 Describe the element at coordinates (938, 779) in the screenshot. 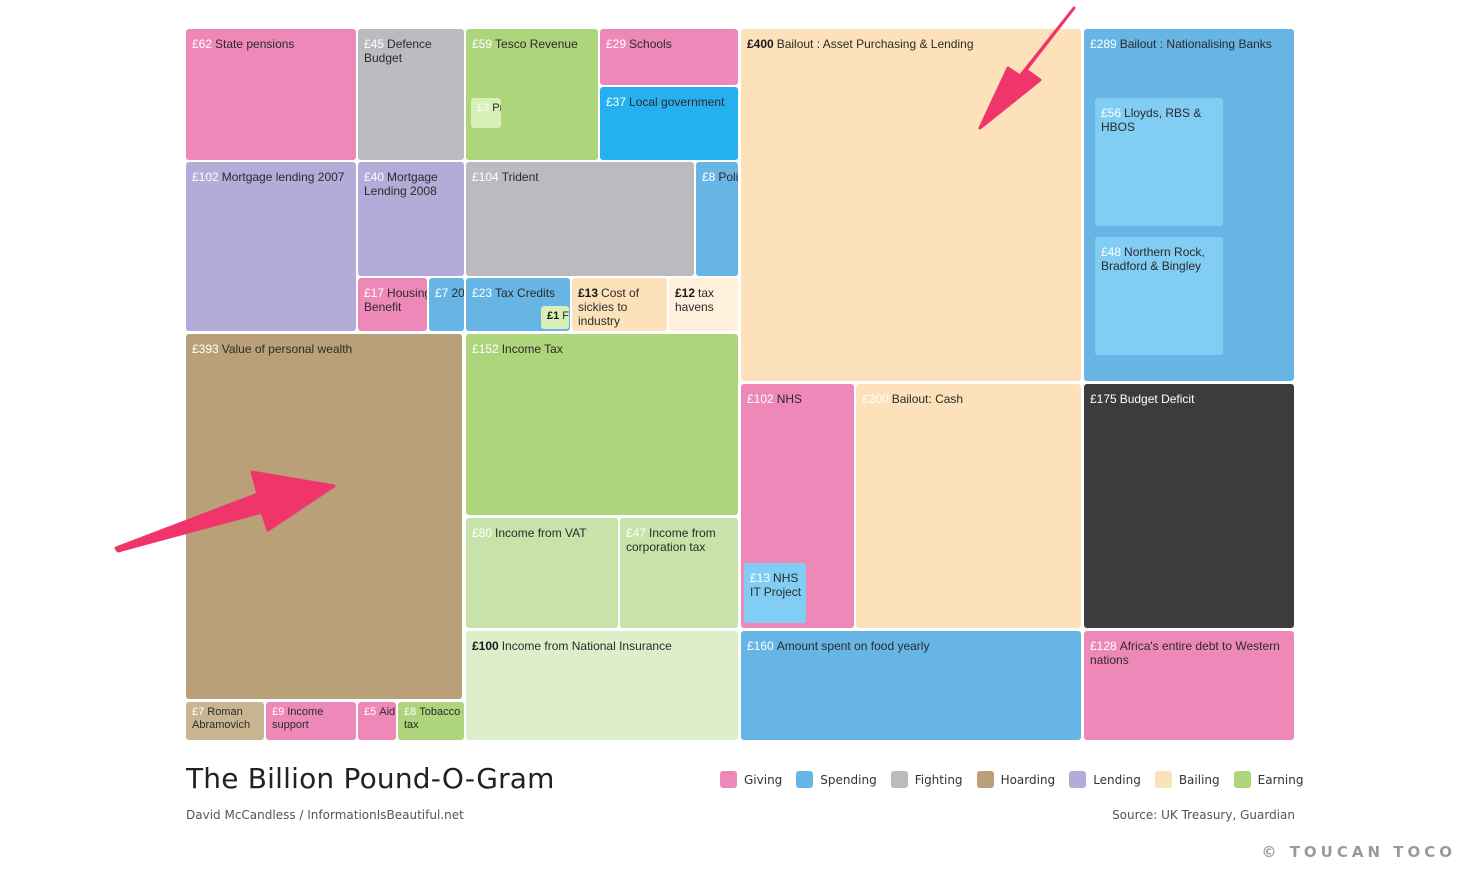

I see `legend-label: Fighting` at that location.